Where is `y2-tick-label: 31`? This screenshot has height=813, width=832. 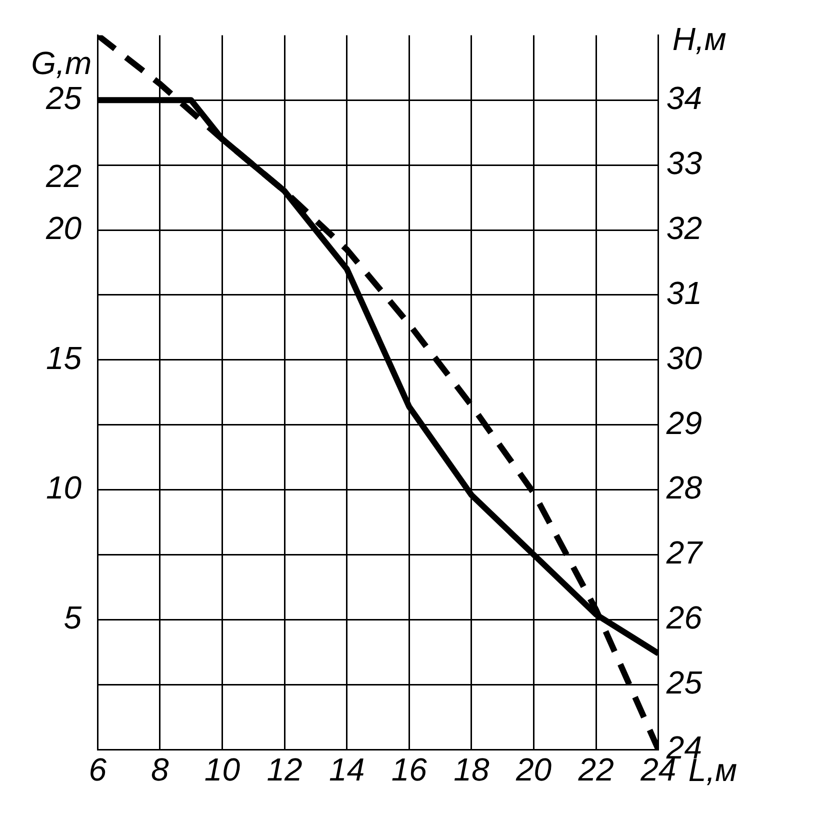 y2-tick-label: 31 is located at coordinates (684, 292).